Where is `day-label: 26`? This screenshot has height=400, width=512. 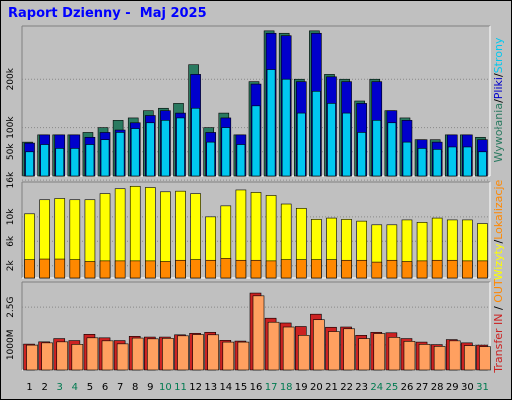 day-label: 26 is located at coordinates (407, 387).